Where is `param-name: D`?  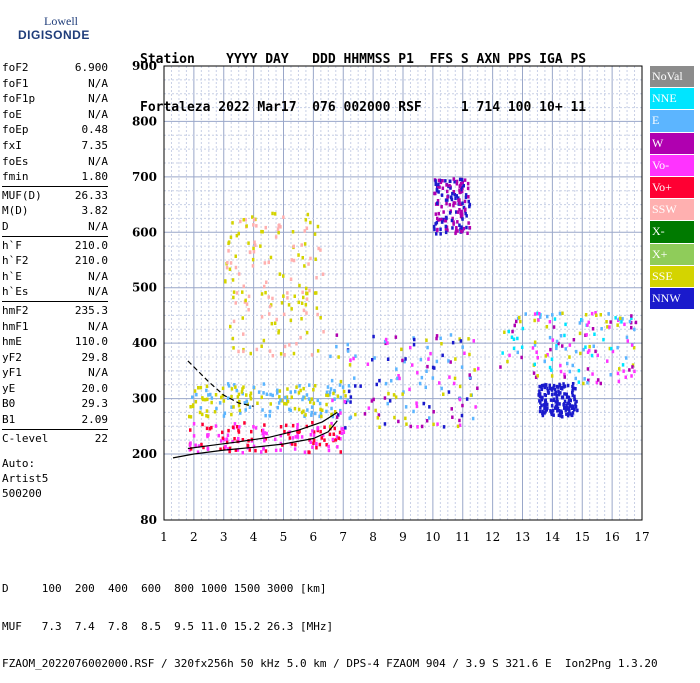 param-name: D is located at coordinates (5, 226).